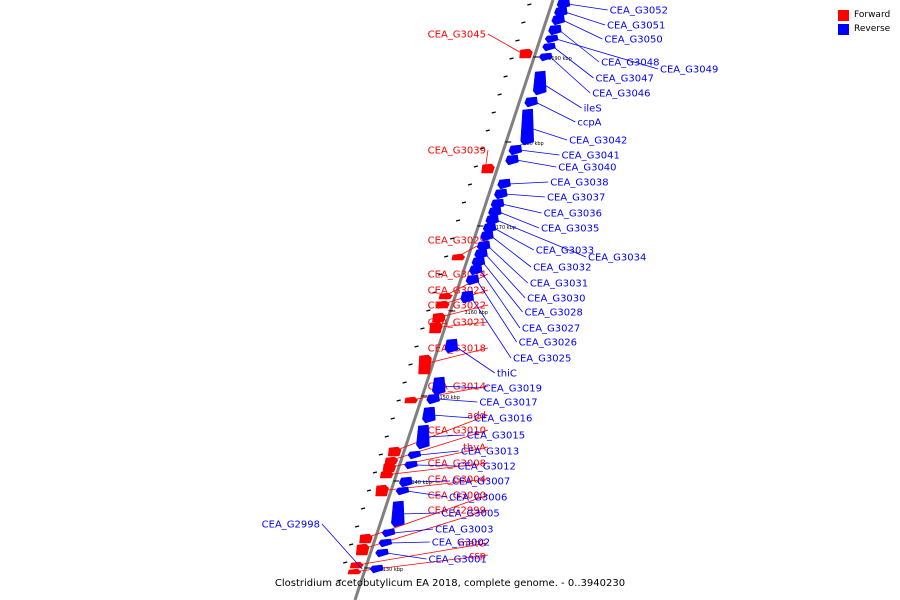  I want to click on gene-label: CEA_G3007, so click(481, 482).